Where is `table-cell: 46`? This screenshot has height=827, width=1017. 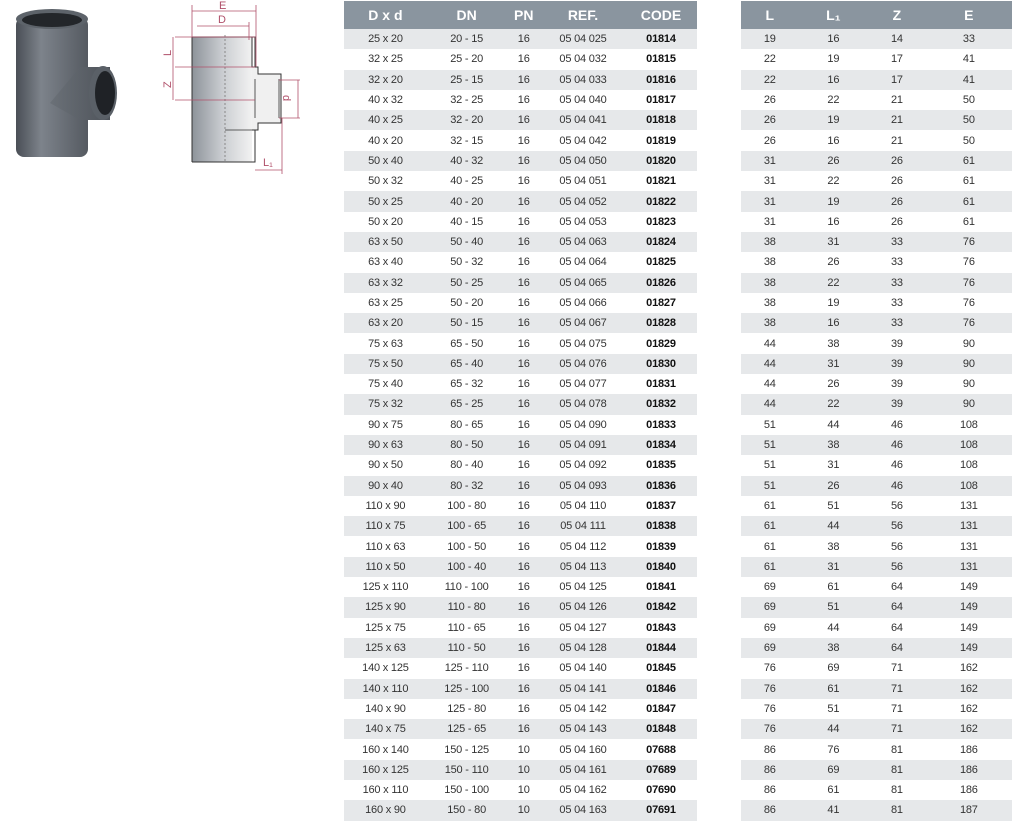 table-cell: 46 is located at coordinates (897, 424).